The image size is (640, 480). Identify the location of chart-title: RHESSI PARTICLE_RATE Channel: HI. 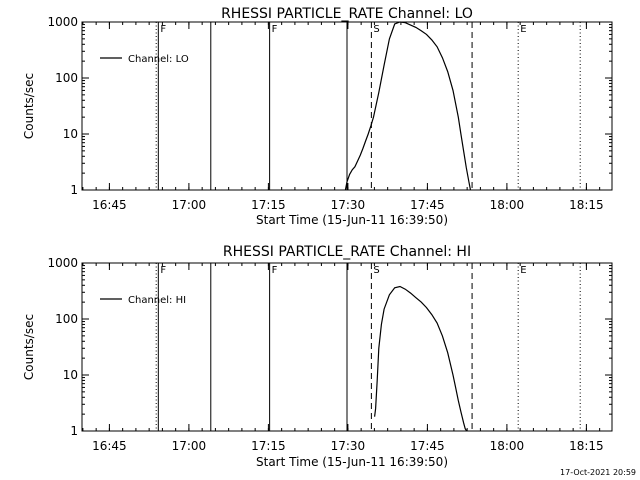
(347, 252).